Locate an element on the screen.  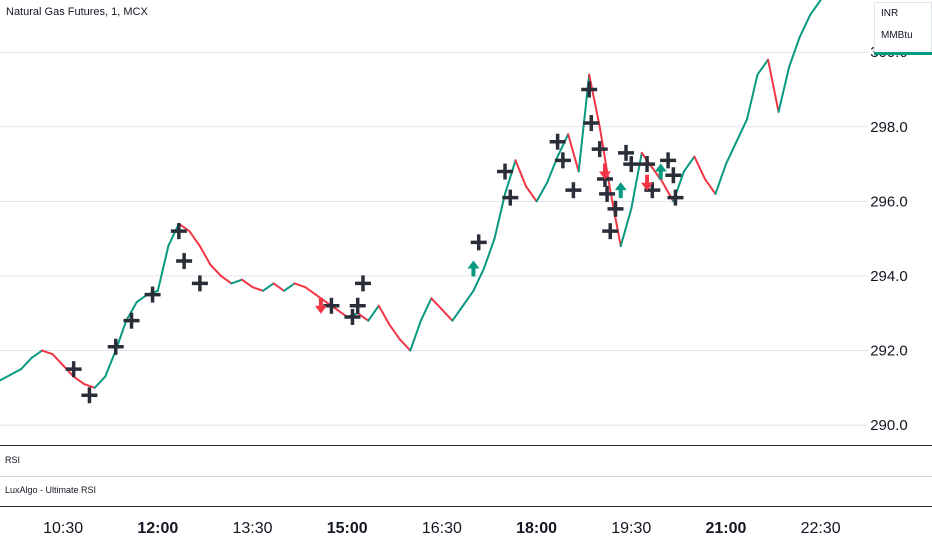
rsi-pane-label: RSI is located at coordinates (13, 460).